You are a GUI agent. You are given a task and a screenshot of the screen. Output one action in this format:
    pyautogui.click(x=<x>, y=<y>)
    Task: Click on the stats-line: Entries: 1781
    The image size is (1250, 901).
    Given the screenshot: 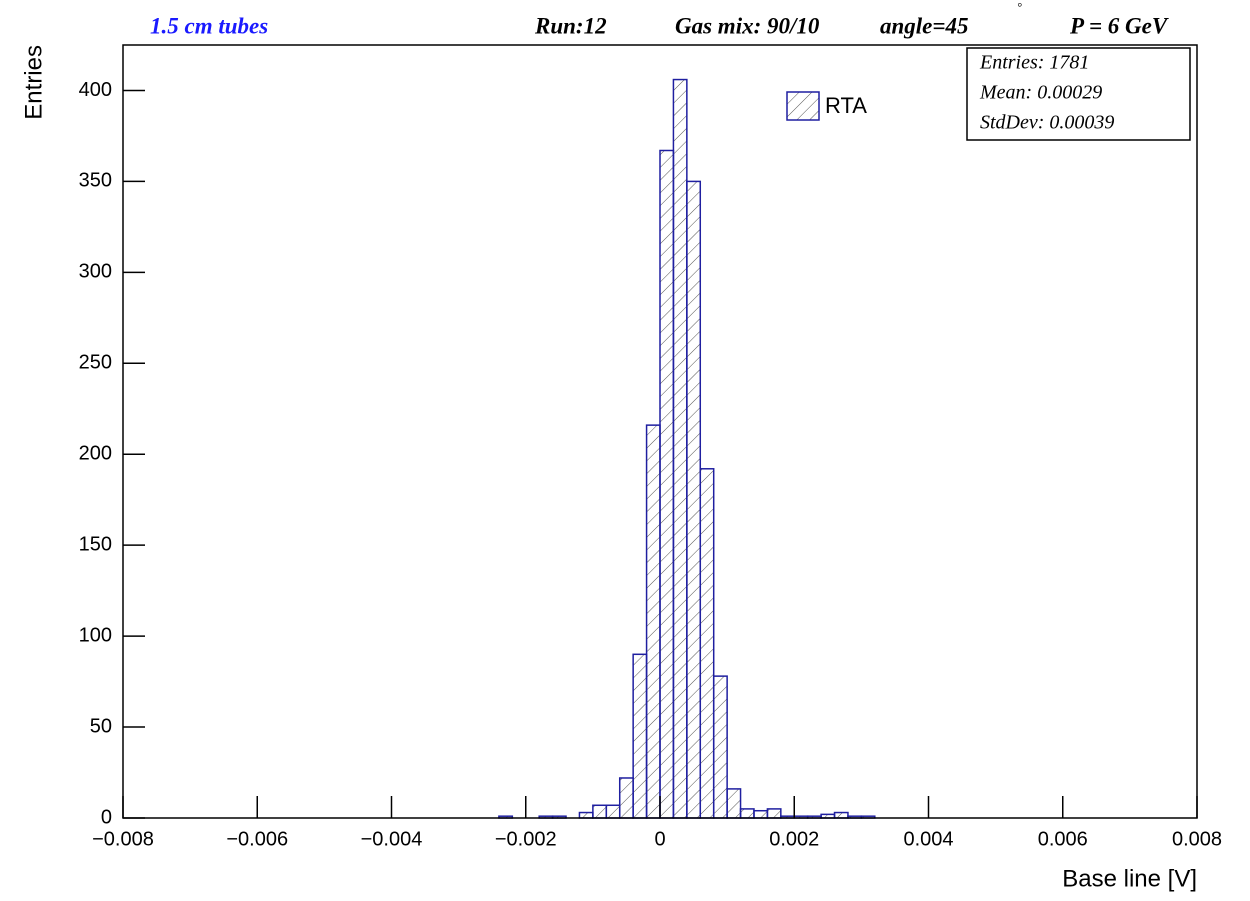 What is the action you would take?
    pyautogui.click(x=1034, y=63)
    